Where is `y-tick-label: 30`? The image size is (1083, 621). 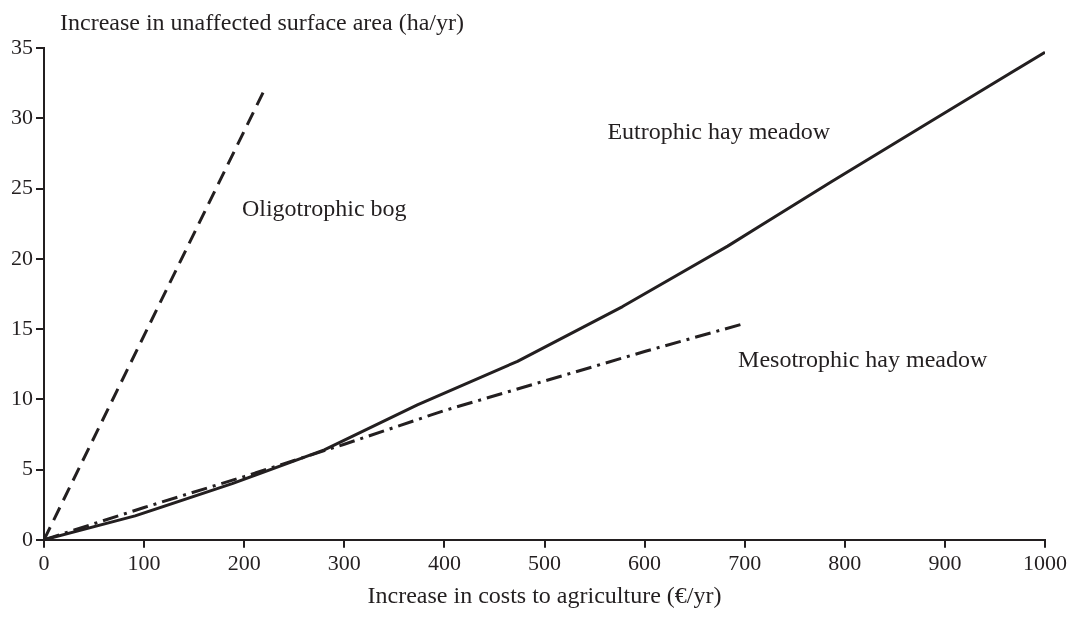 y-tick-label: 30 is located at coordinates (22, 117).